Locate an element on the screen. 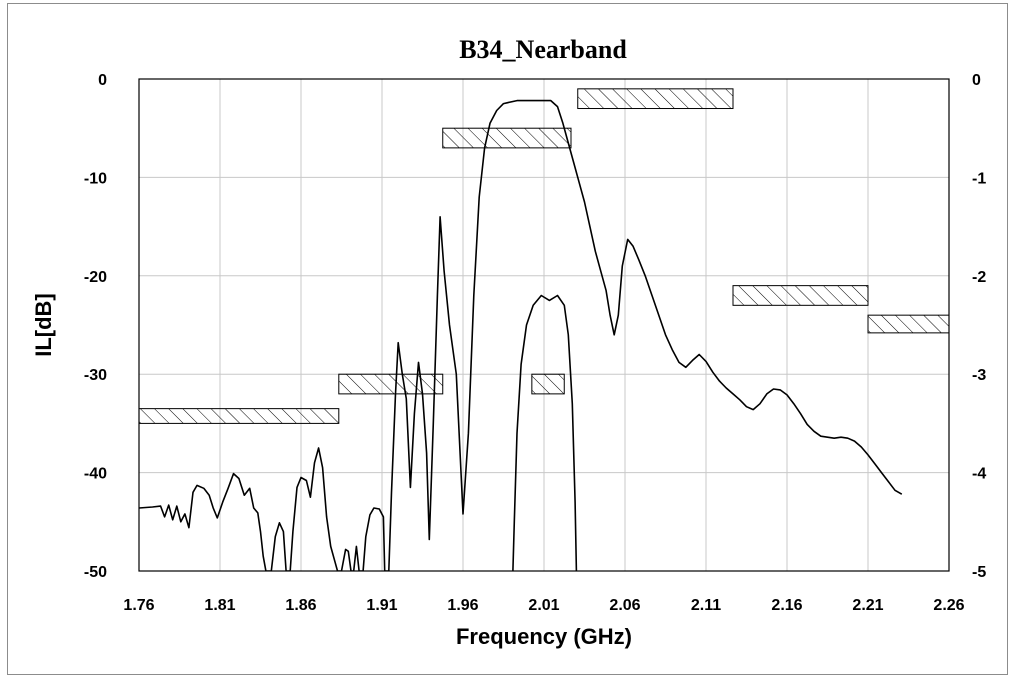  x-tick-label: 2.01 is located at coordinates (543, 605).